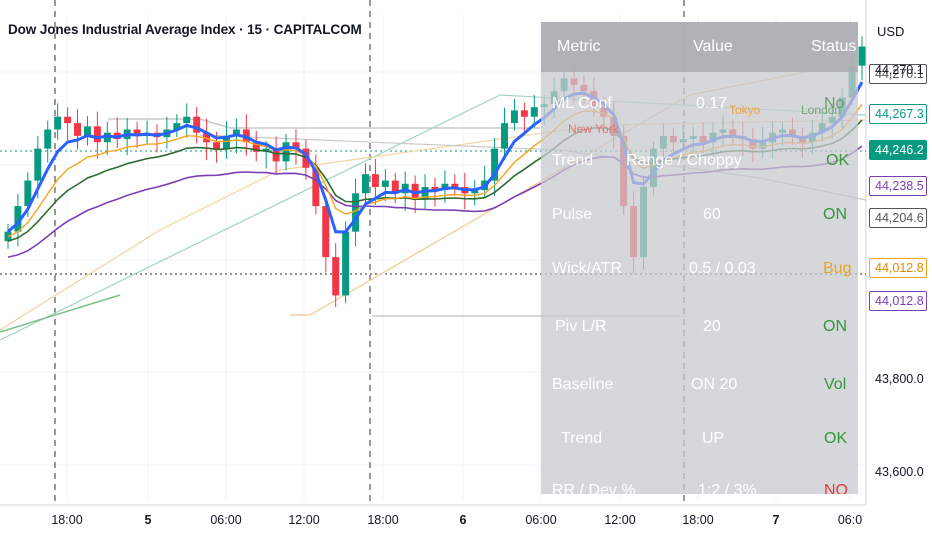 Image resolution: width=932 pixels, height=550 pixels. I want to click on row-value: ON 20, so click(714, 384).